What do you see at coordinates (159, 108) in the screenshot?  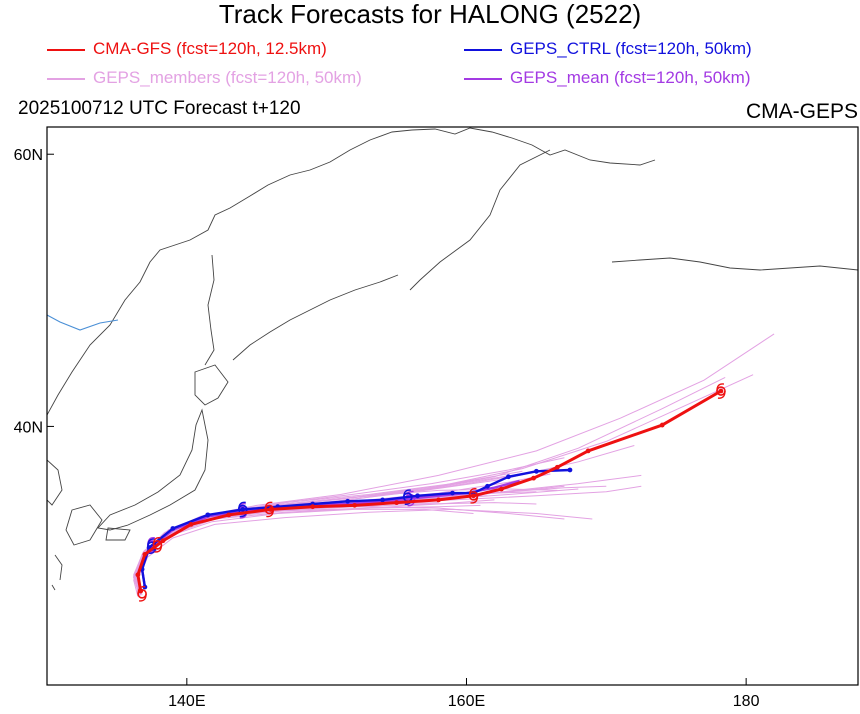 I see `forecast-init-label: 2025100712 UTC Forecast t+120` at bounding box center [159, 108].